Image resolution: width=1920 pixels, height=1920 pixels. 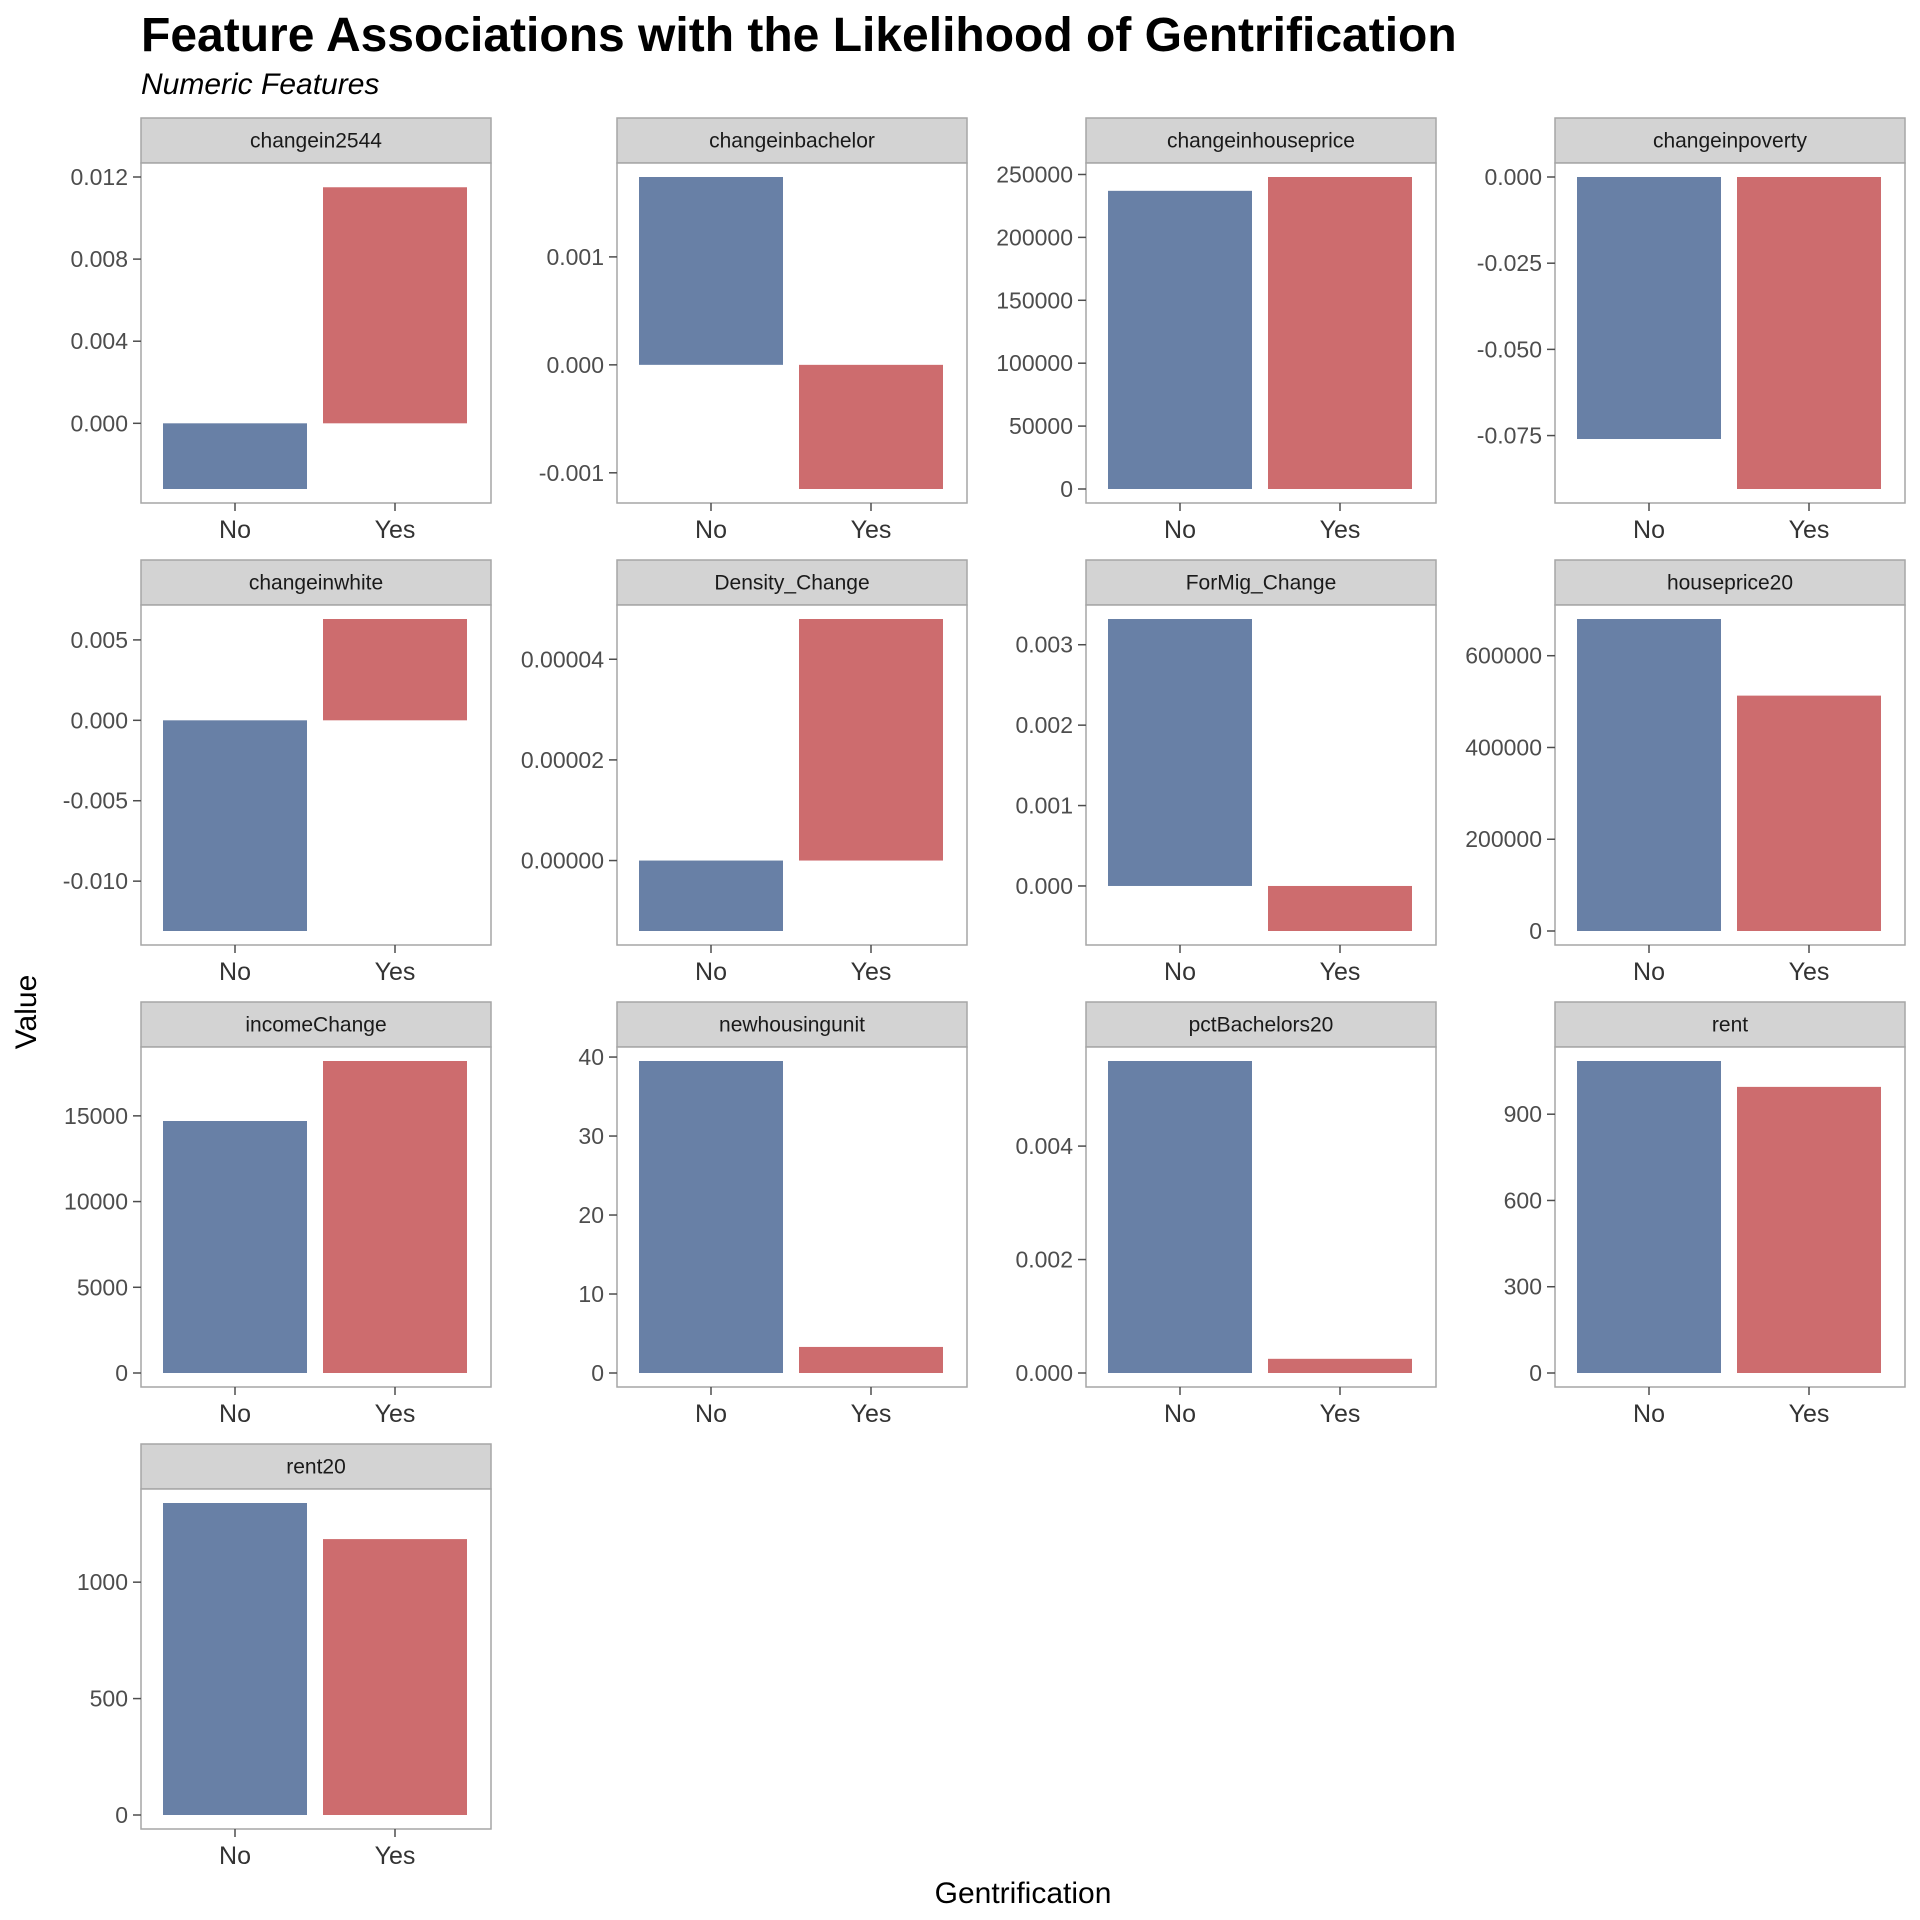 I want to click on y-tick-label: 10, so click(x=591, y=1294).